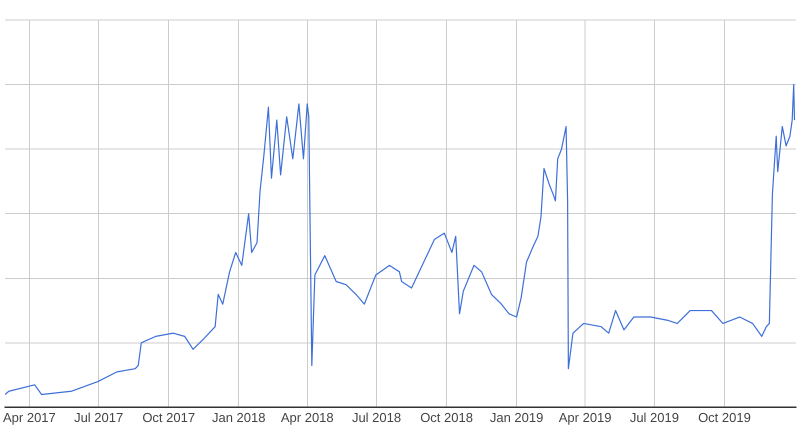 This screenshot has width=800, height=429. Describe the element at coordinates (377, 417) in the screenshot. I see `x-tick-label: Jul 2018` at that location.